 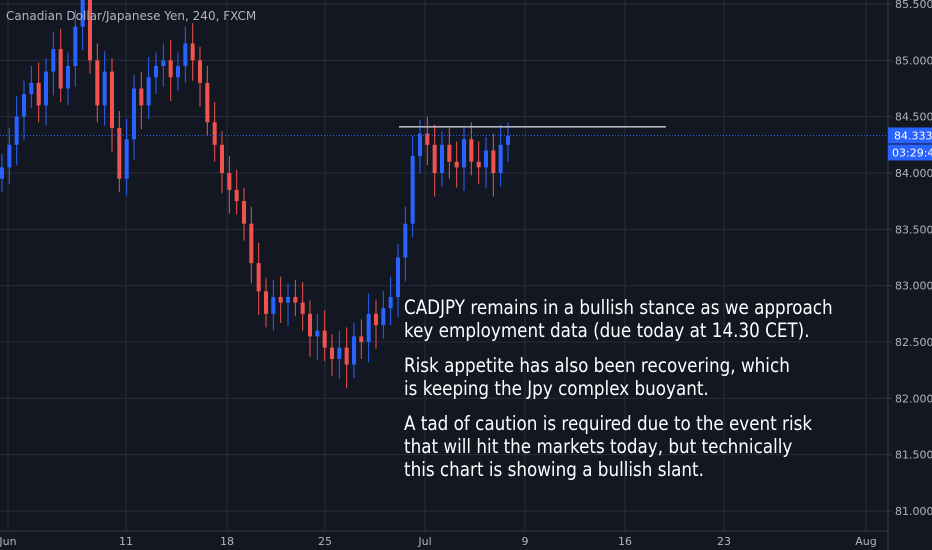 I want to click on time-axis-background, so click(x=466, y=540).